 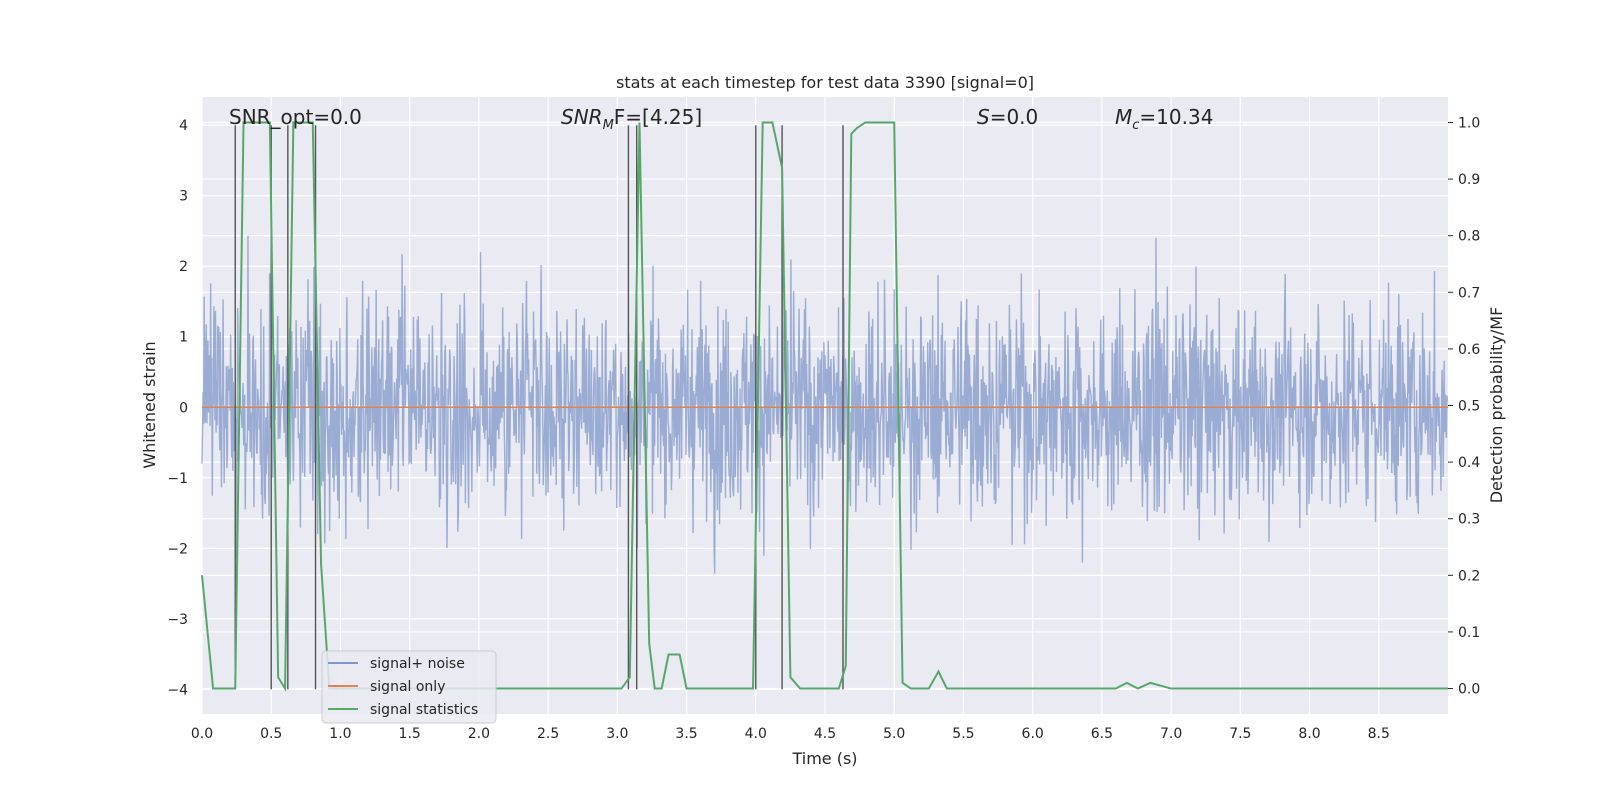 I want to click on y-right-tick-label: 0.9, so click(x=1469, y=180).